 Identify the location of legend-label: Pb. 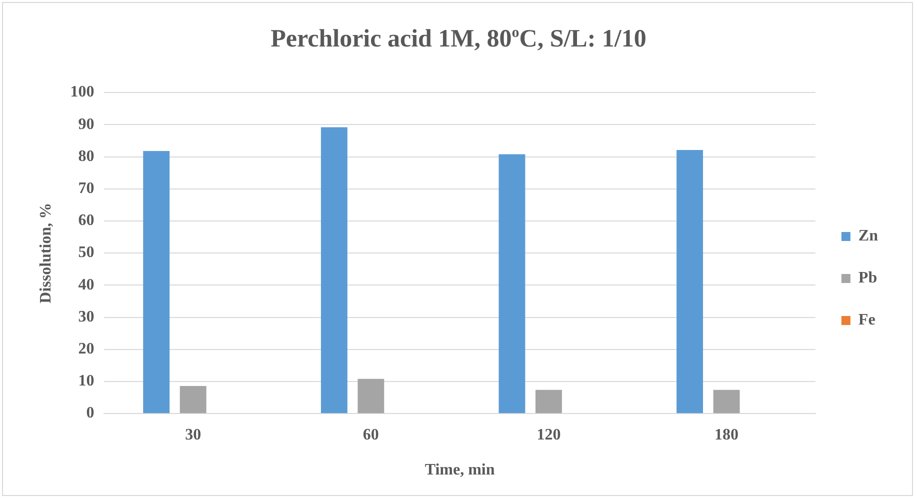
(868, 278).